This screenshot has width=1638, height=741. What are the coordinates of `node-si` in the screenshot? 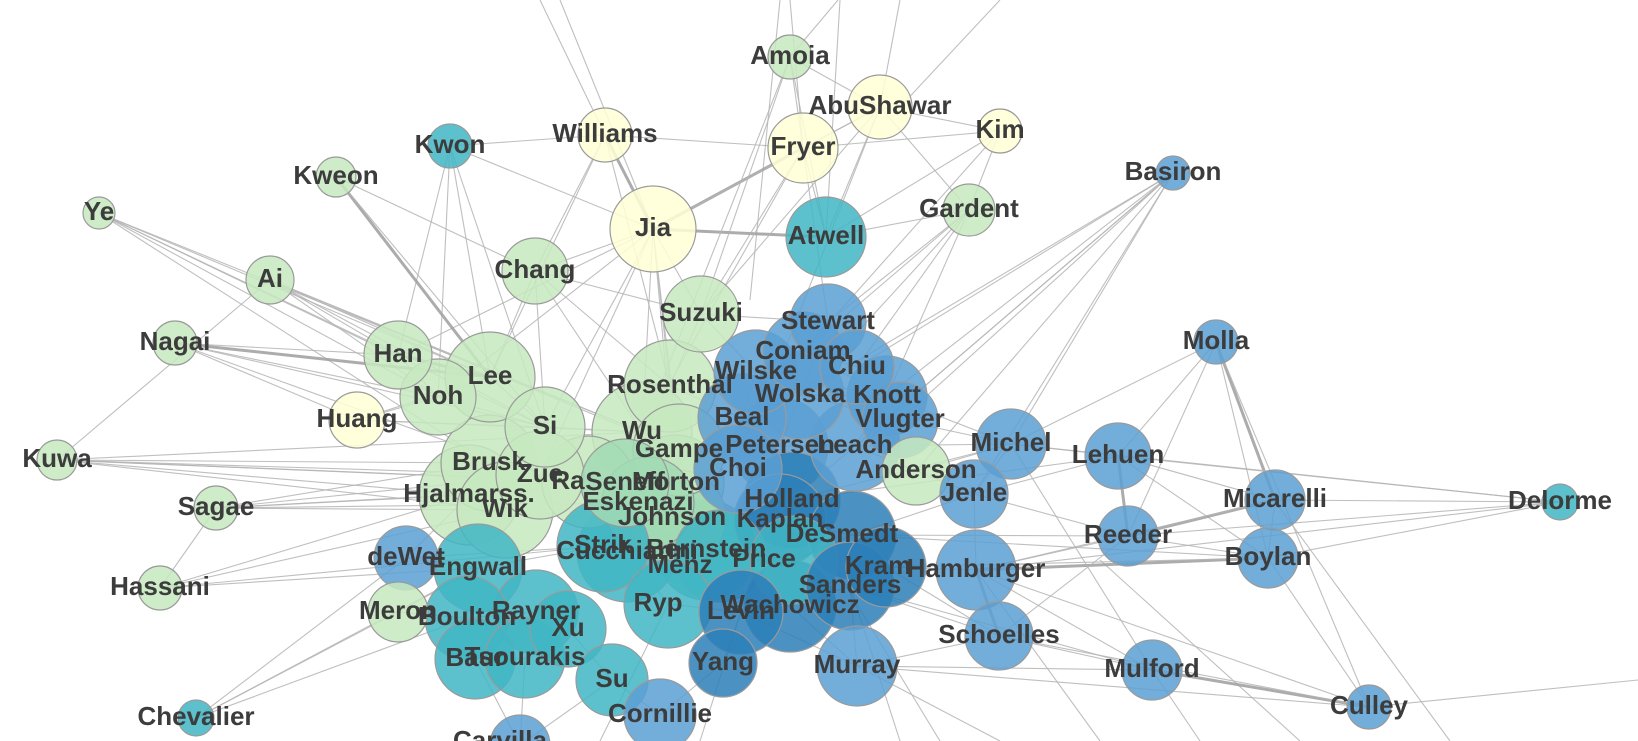 It's located at (545, 427).